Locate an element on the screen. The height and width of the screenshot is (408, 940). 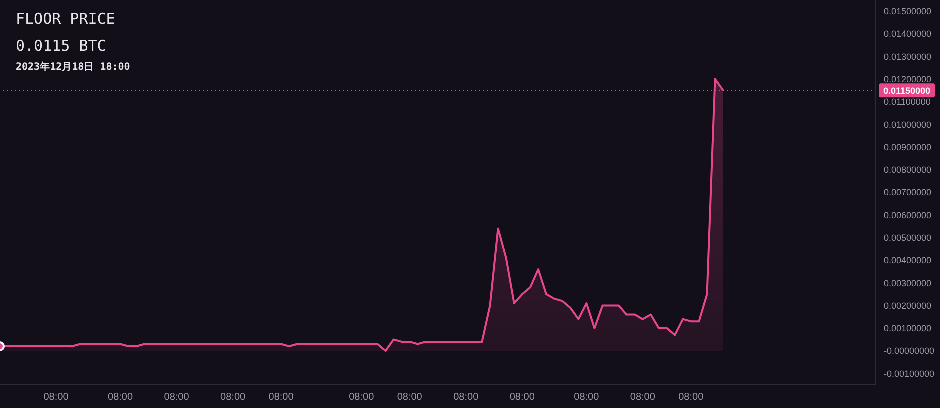
y-tick-label: 0.00800000 is located at coordinates (908, 170).